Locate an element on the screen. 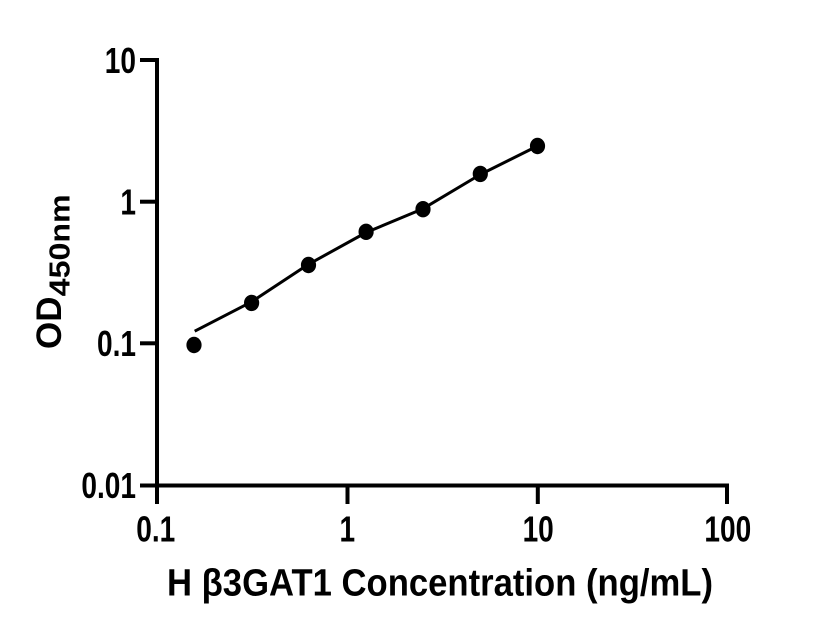 This screenshot has width=816, height=640. svg-text: 450nm is located at coordinates (61, 245).